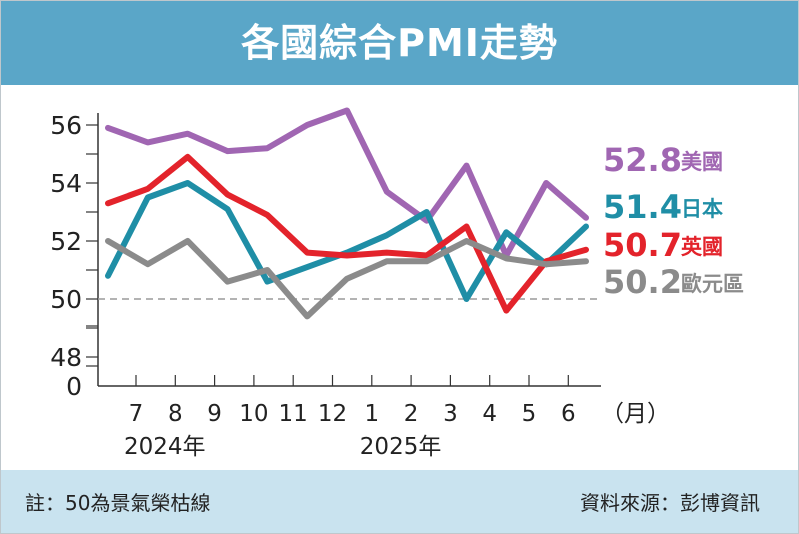  I want to click on y-tick-label: 52, so click(66, 241).